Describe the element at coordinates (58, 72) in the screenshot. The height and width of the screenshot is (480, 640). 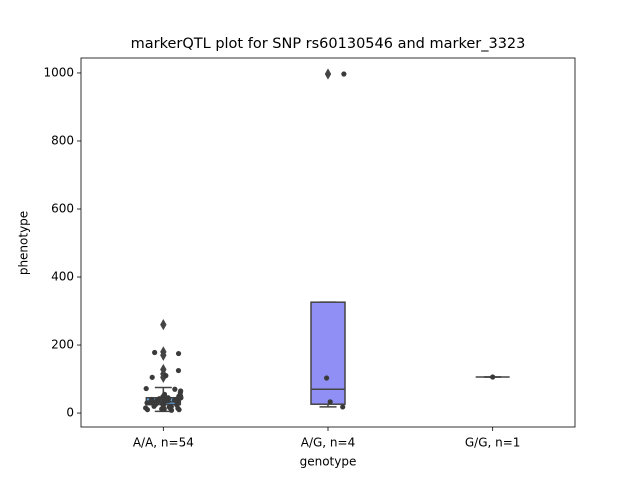
I see `y-tick-label: 1000` at that location.